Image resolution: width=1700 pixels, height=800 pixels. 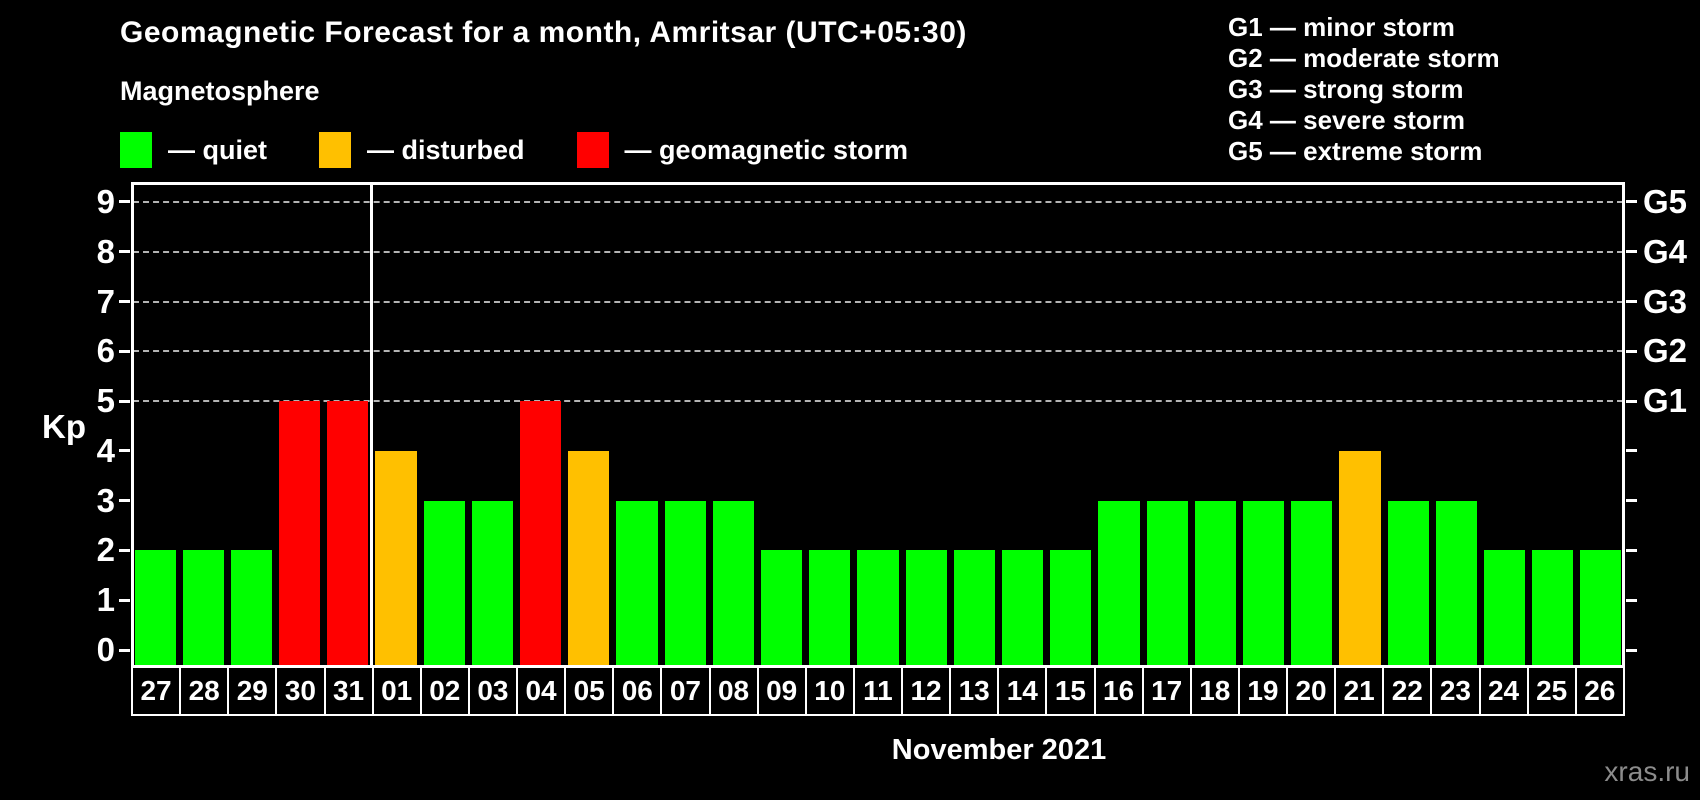 What do you see at coordinates (217, 149) in the screenshot?
I see `legend-label-quiet: — quiet` at bounding box center [217, 149].